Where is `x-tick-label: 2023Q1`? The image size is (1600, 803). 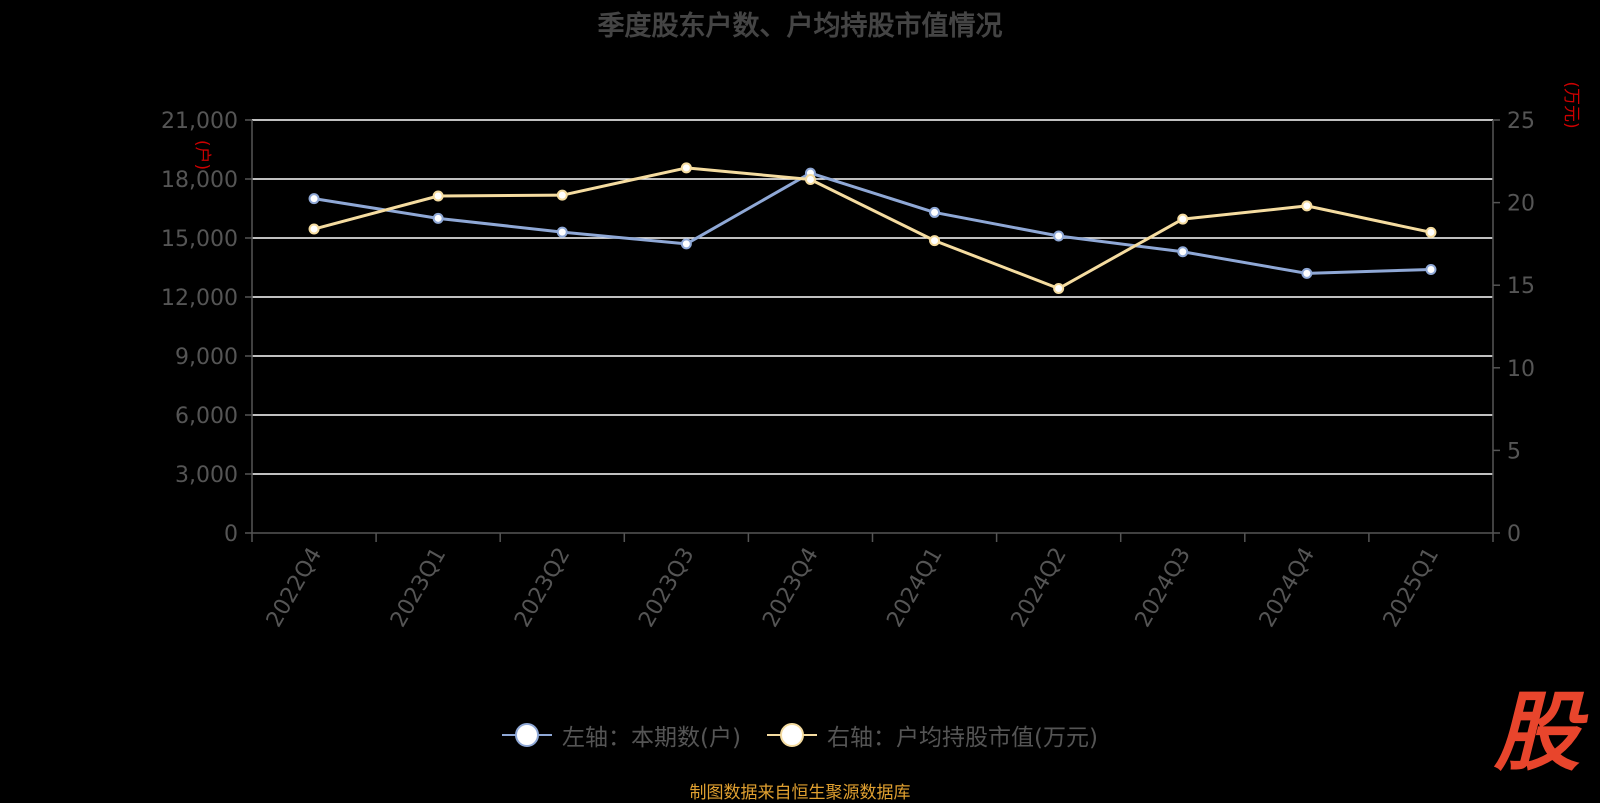 x-tick-label: 2023Q1 is located at coordinates (418, 588).